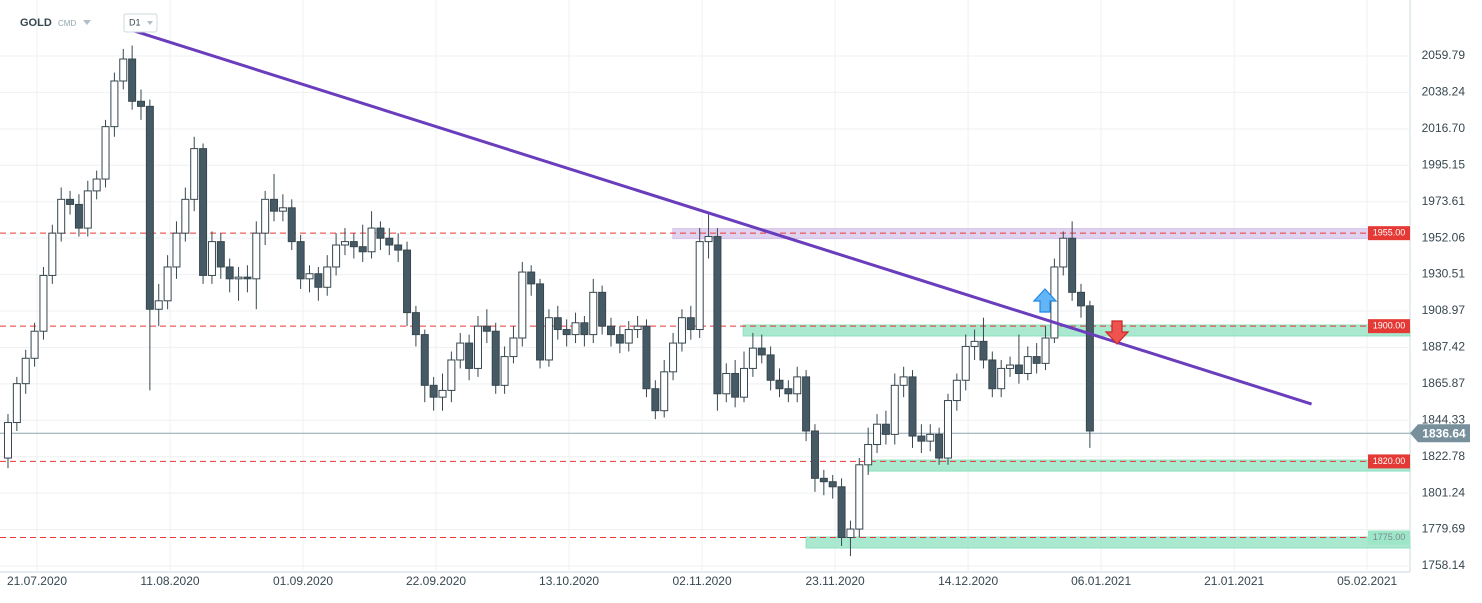  Describe the element at coordinates (1444, 492) in the screenshot. I see `y-tick-label: 1801.24` at that location.